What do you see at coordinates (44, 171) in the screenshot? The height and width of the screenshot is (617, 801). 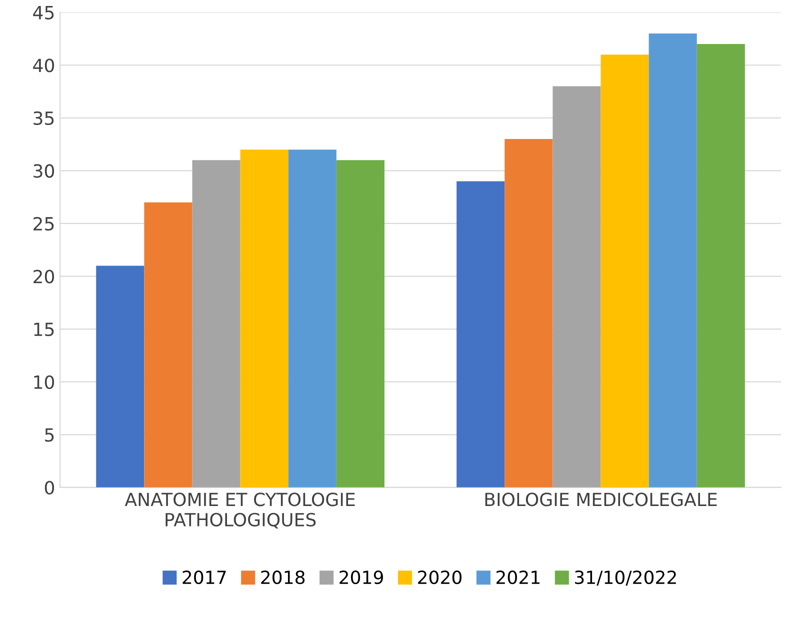 I see `y-tick-label: 30` at bounding box center [44, 171].